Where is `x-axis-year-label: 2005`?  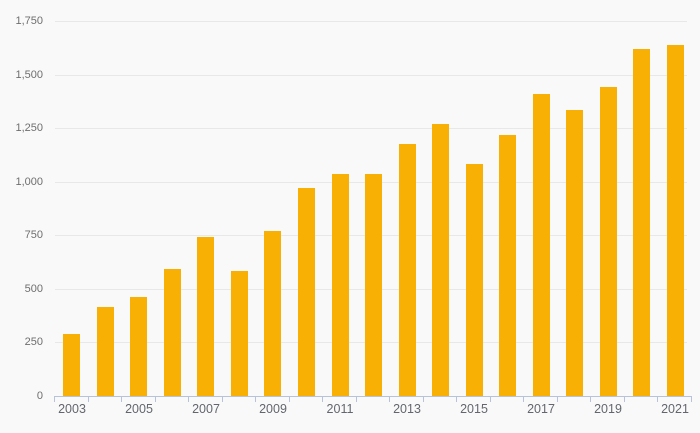 x-axis-year-label: 2005 is located at coordinates (139, 409).